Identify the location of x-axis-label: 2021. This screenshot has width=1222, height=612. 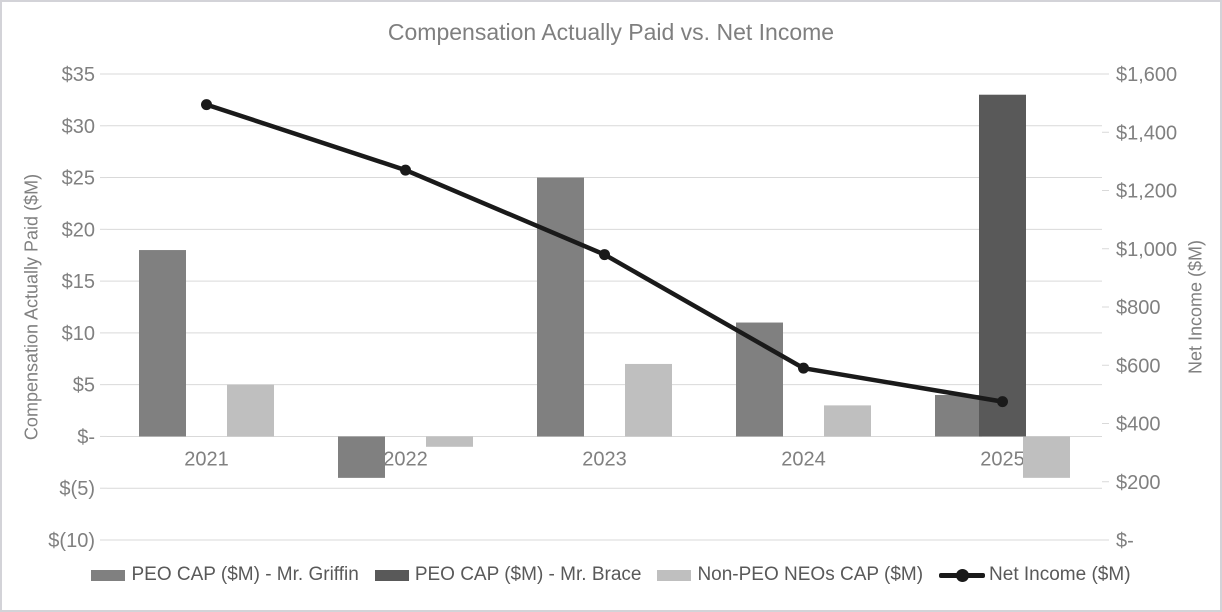
(206, 459).